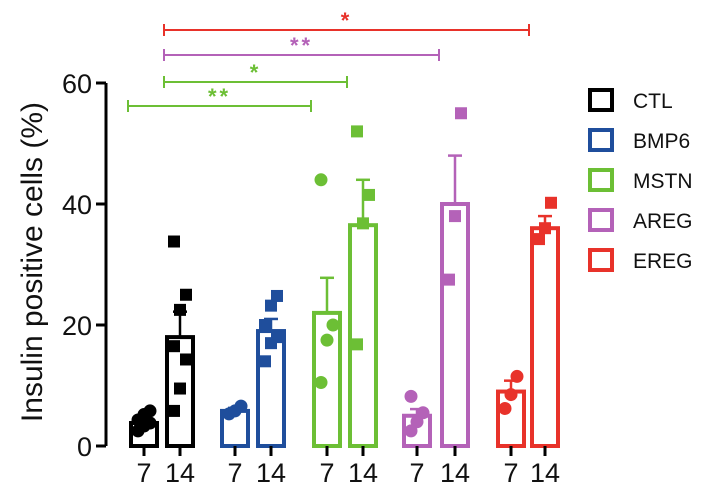 The height and width of the screenshot is (496, 719). What do you see at coordinates (84, 447) in the screenshot?
I see `y-tick-label: 0` at bounding box center [84, 447].